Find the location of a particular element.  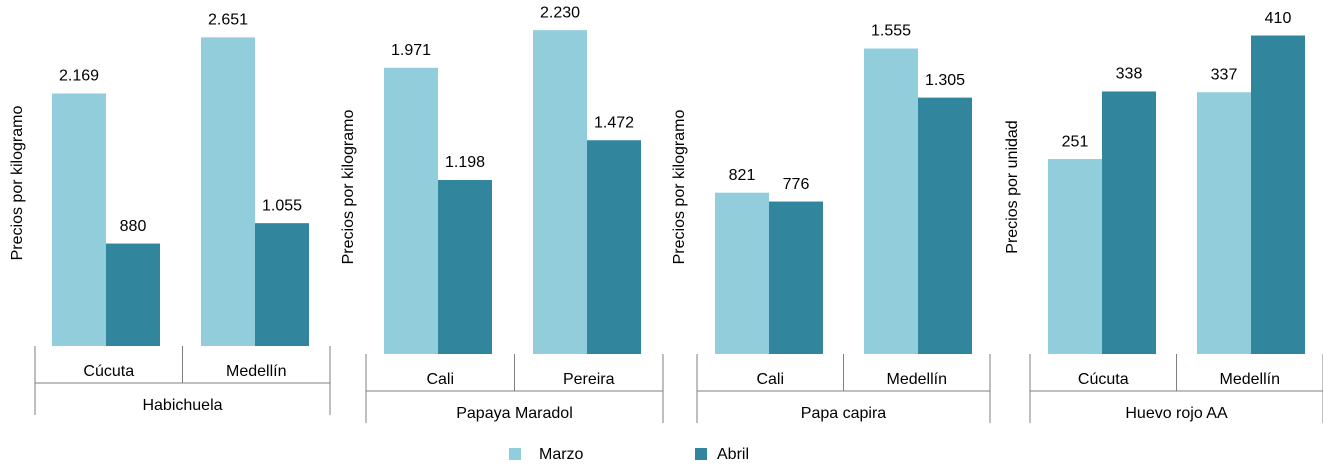

group-label: Habichuela is located at coordinates (182, 405).